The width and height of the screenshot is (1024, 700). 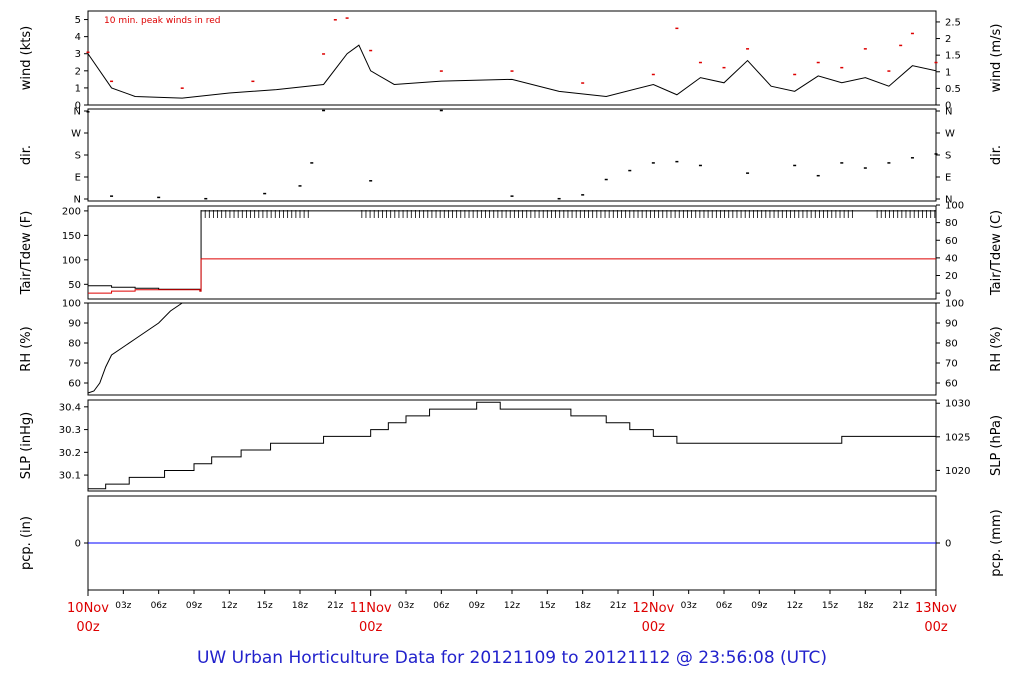 I want to click on tair-y2tick-label: 0, so click(x=948, y=294).